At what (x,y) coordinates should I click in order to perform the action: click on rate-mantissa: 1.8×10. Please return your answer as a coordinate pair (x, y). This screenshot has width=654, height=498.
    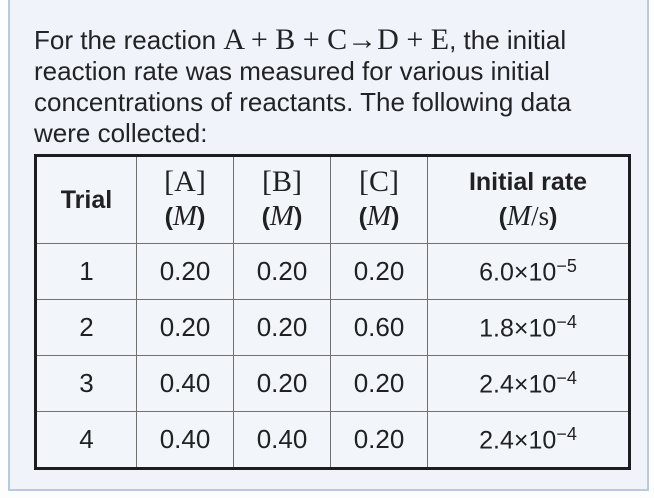
    Looking at the image, I should click on (518, 328).